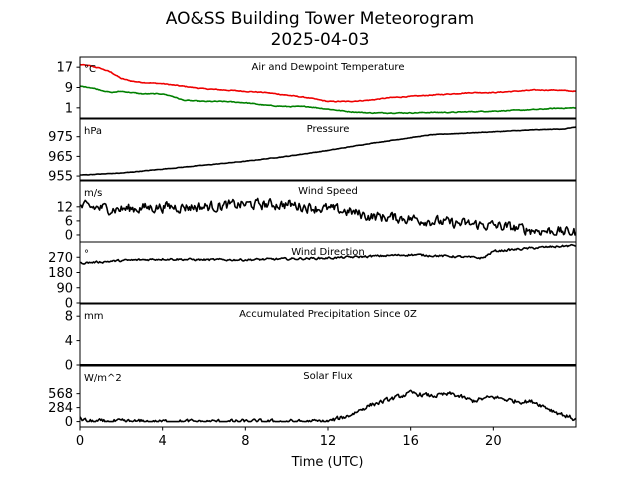 This screenshot has width=640, height=480. I want to click on panel-5-ytick-label: 0, so click(69, 366).